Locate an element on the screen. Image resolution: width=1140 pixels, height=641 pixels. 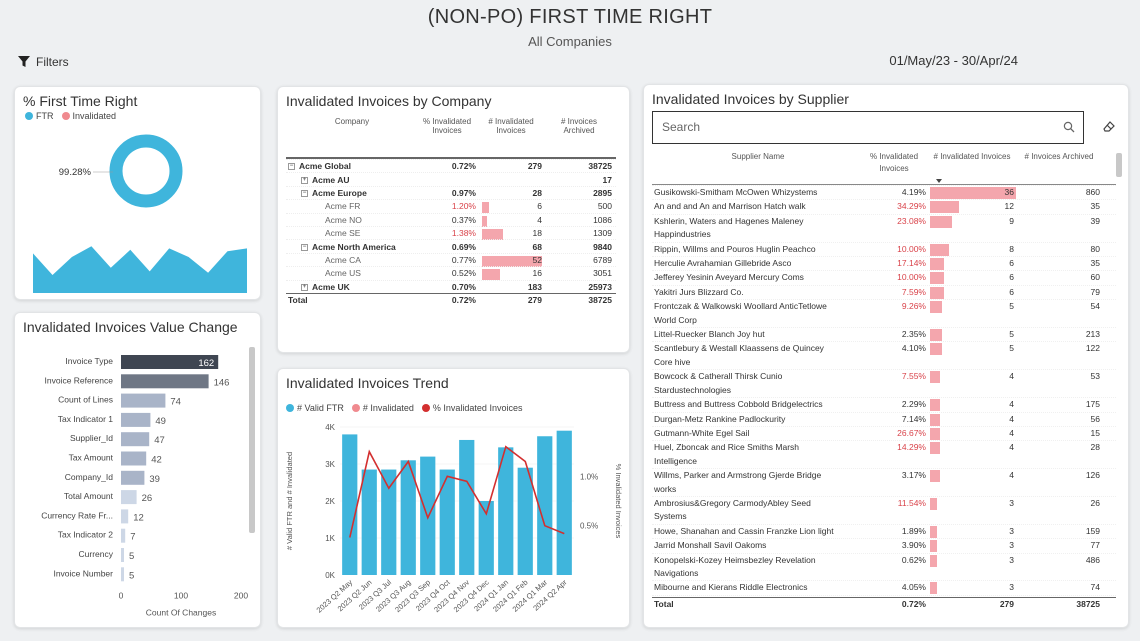
company-row: Acme FR 1.20% 6 500 is located at coordinates (451, 206).